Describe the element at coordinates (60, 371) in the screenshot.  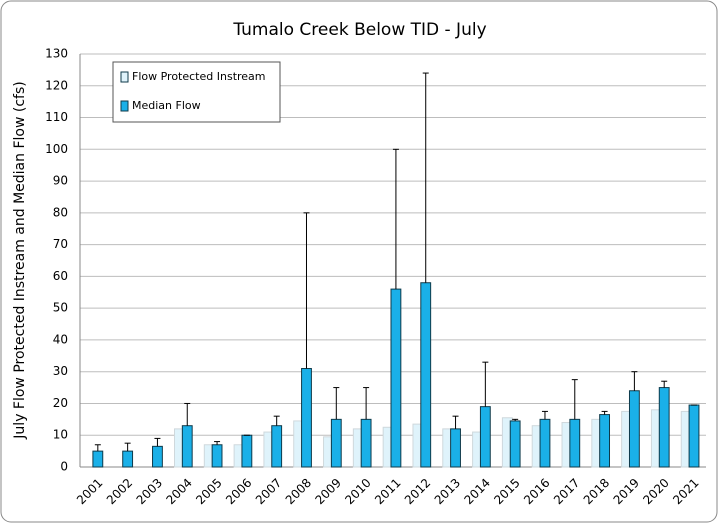
I see `y-tick-label: 30` at that location.